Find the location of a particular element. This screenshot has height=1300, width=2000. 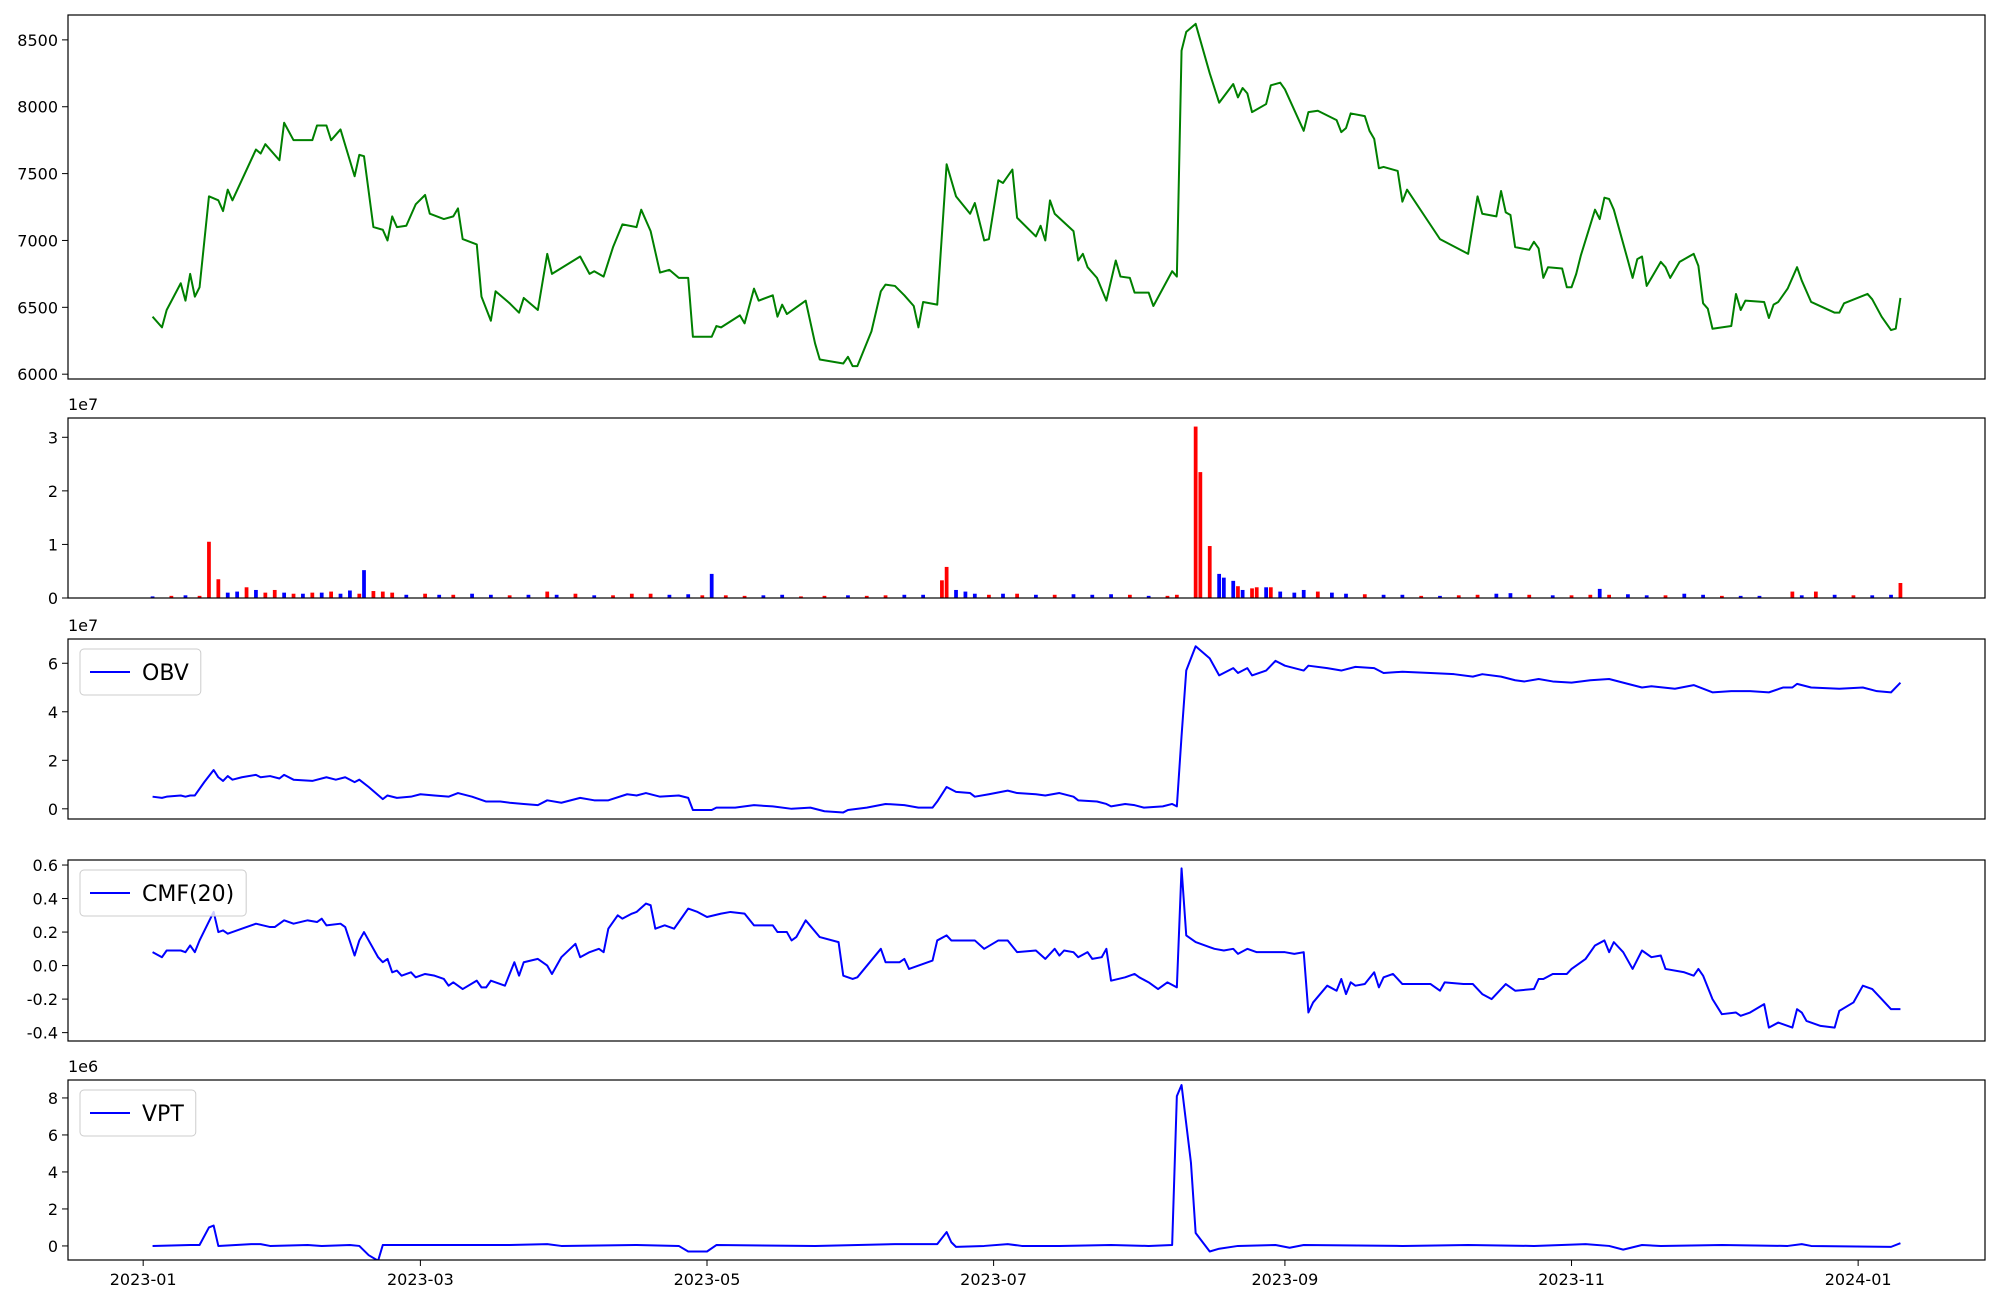

legend: OBV is located at coordinates (140, 672).